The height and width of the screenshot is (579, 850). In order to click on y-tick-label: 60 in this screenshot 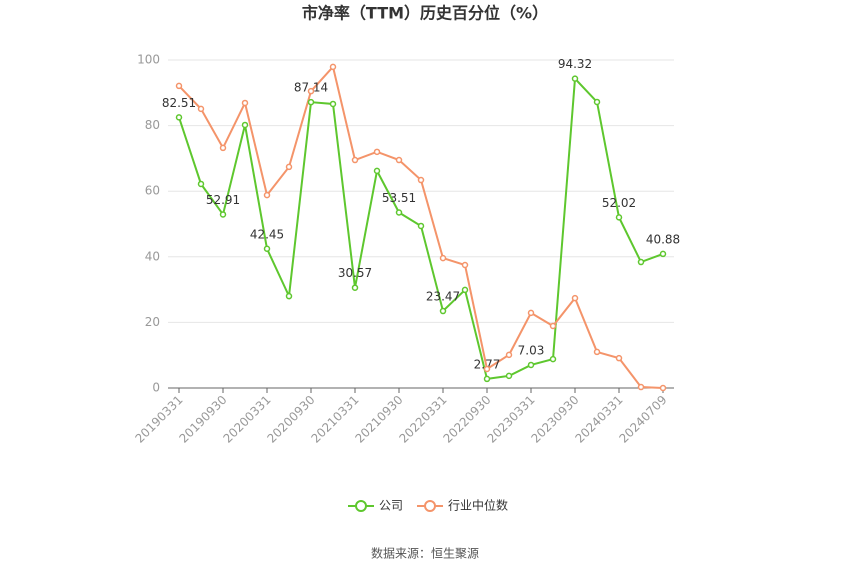, I will do `click(152, 191)`.